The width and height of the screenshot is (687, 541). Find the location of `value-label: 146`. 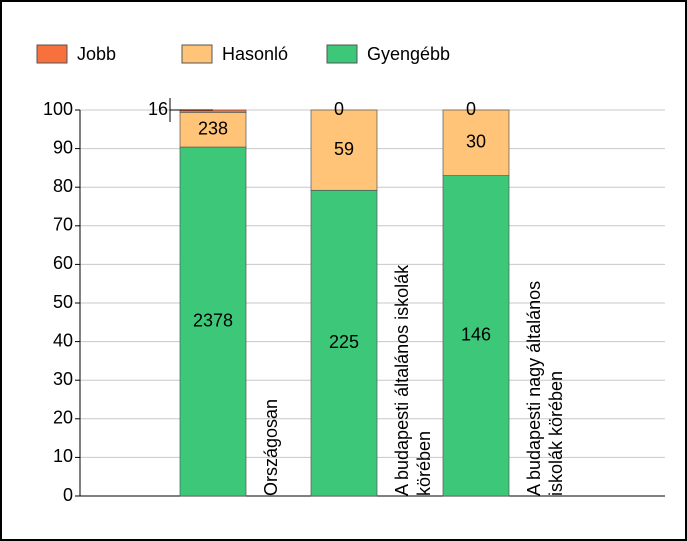

value-label: 146 is located at coordinates (476, 335).